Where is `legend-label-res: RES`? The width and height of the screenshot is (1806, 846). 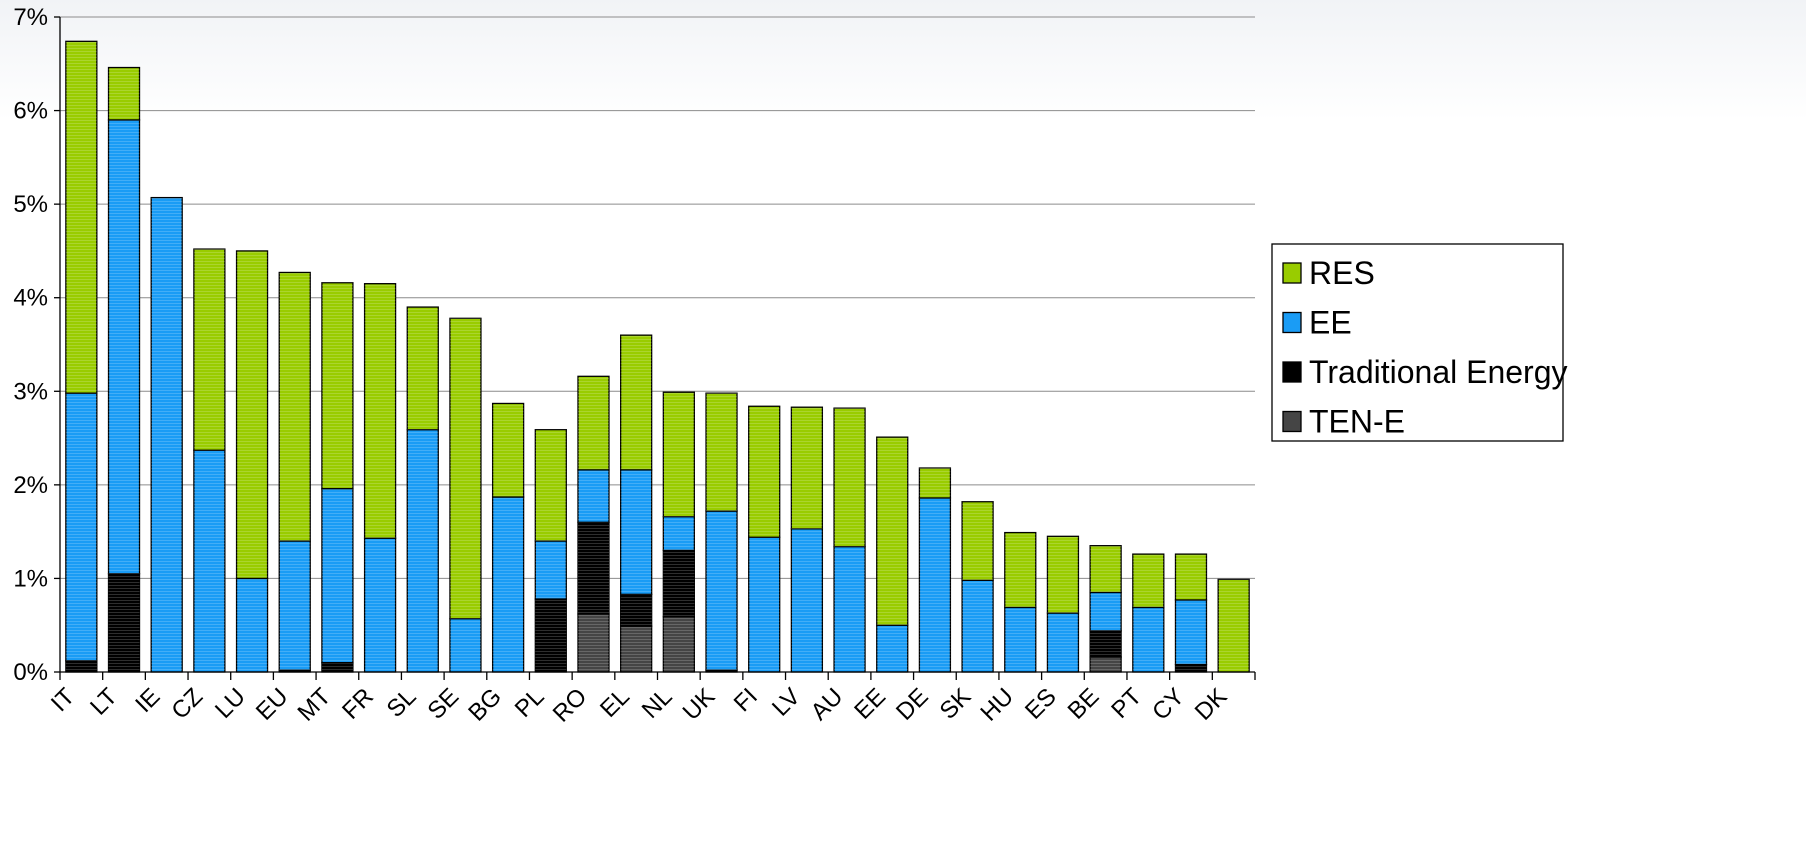
legend-label-res: RES is located at coordinates (1342, 273).